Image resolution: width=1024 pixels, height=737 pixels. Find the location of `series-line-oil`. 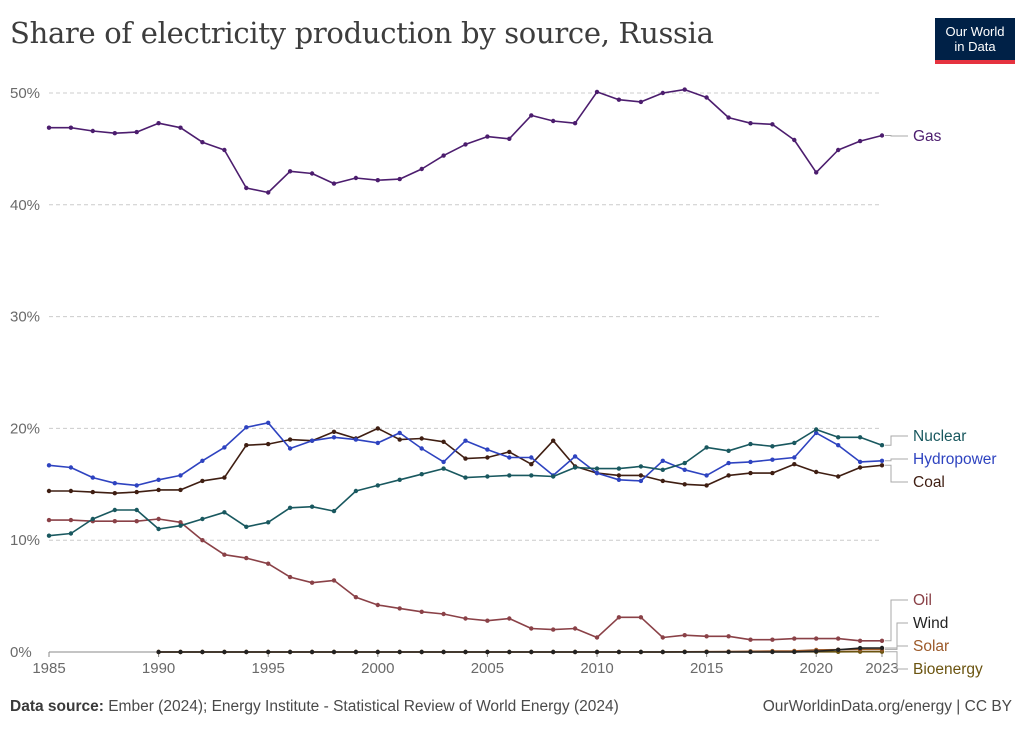

series-line-oil is located at coordinates (465, 580).